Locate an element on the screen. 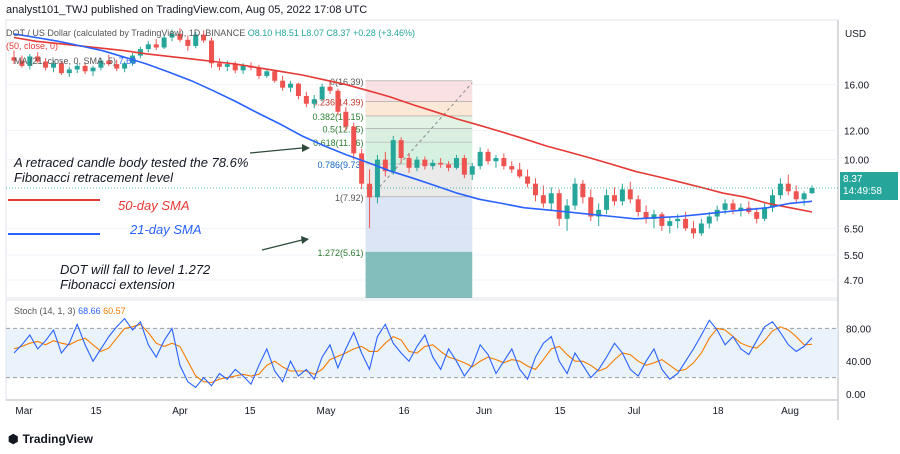 The height and width of the screenshot is (454, 900). sma50-legend-label: 50-day SMA is located at coordinates (154, 205).